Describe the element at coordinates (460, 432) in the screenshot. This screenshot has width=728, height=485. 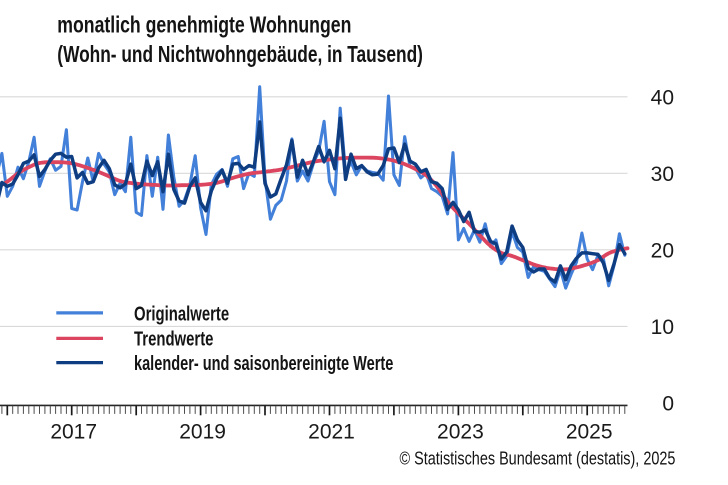
I see `svg-text: 2023` at that location.